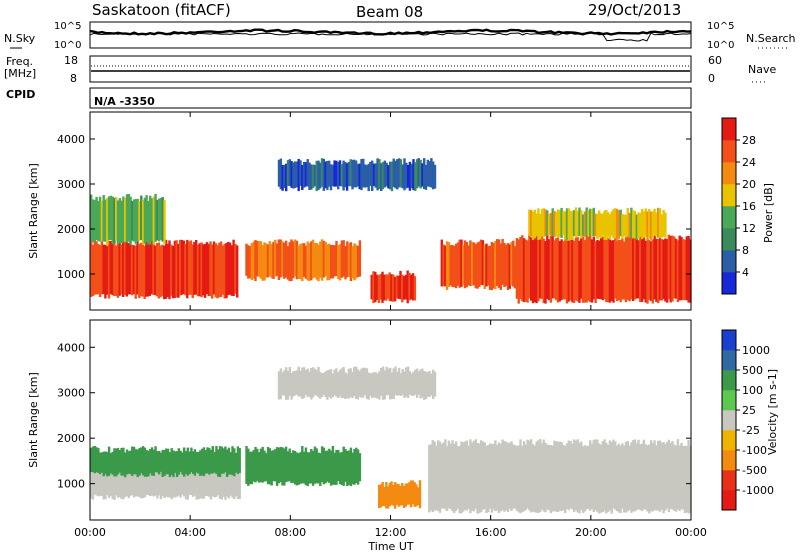 The height and width of the screenshot is (558, 800). What do you see at coordinates (729, 500) in the screenshot?
I see `colorbar-swatch` at bounding box center [729, 500].